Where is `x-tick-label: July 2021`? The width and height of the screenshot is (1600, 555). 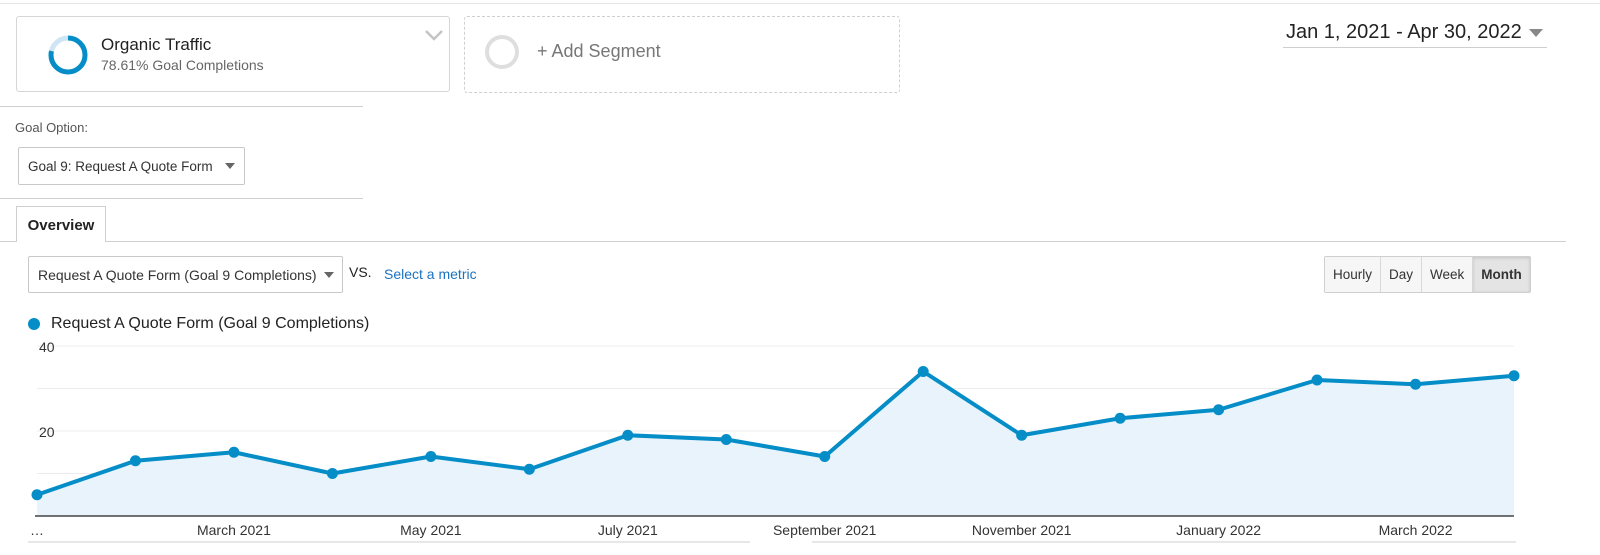 x-tick-label: July 2021 is located at coordinates (628, 530).